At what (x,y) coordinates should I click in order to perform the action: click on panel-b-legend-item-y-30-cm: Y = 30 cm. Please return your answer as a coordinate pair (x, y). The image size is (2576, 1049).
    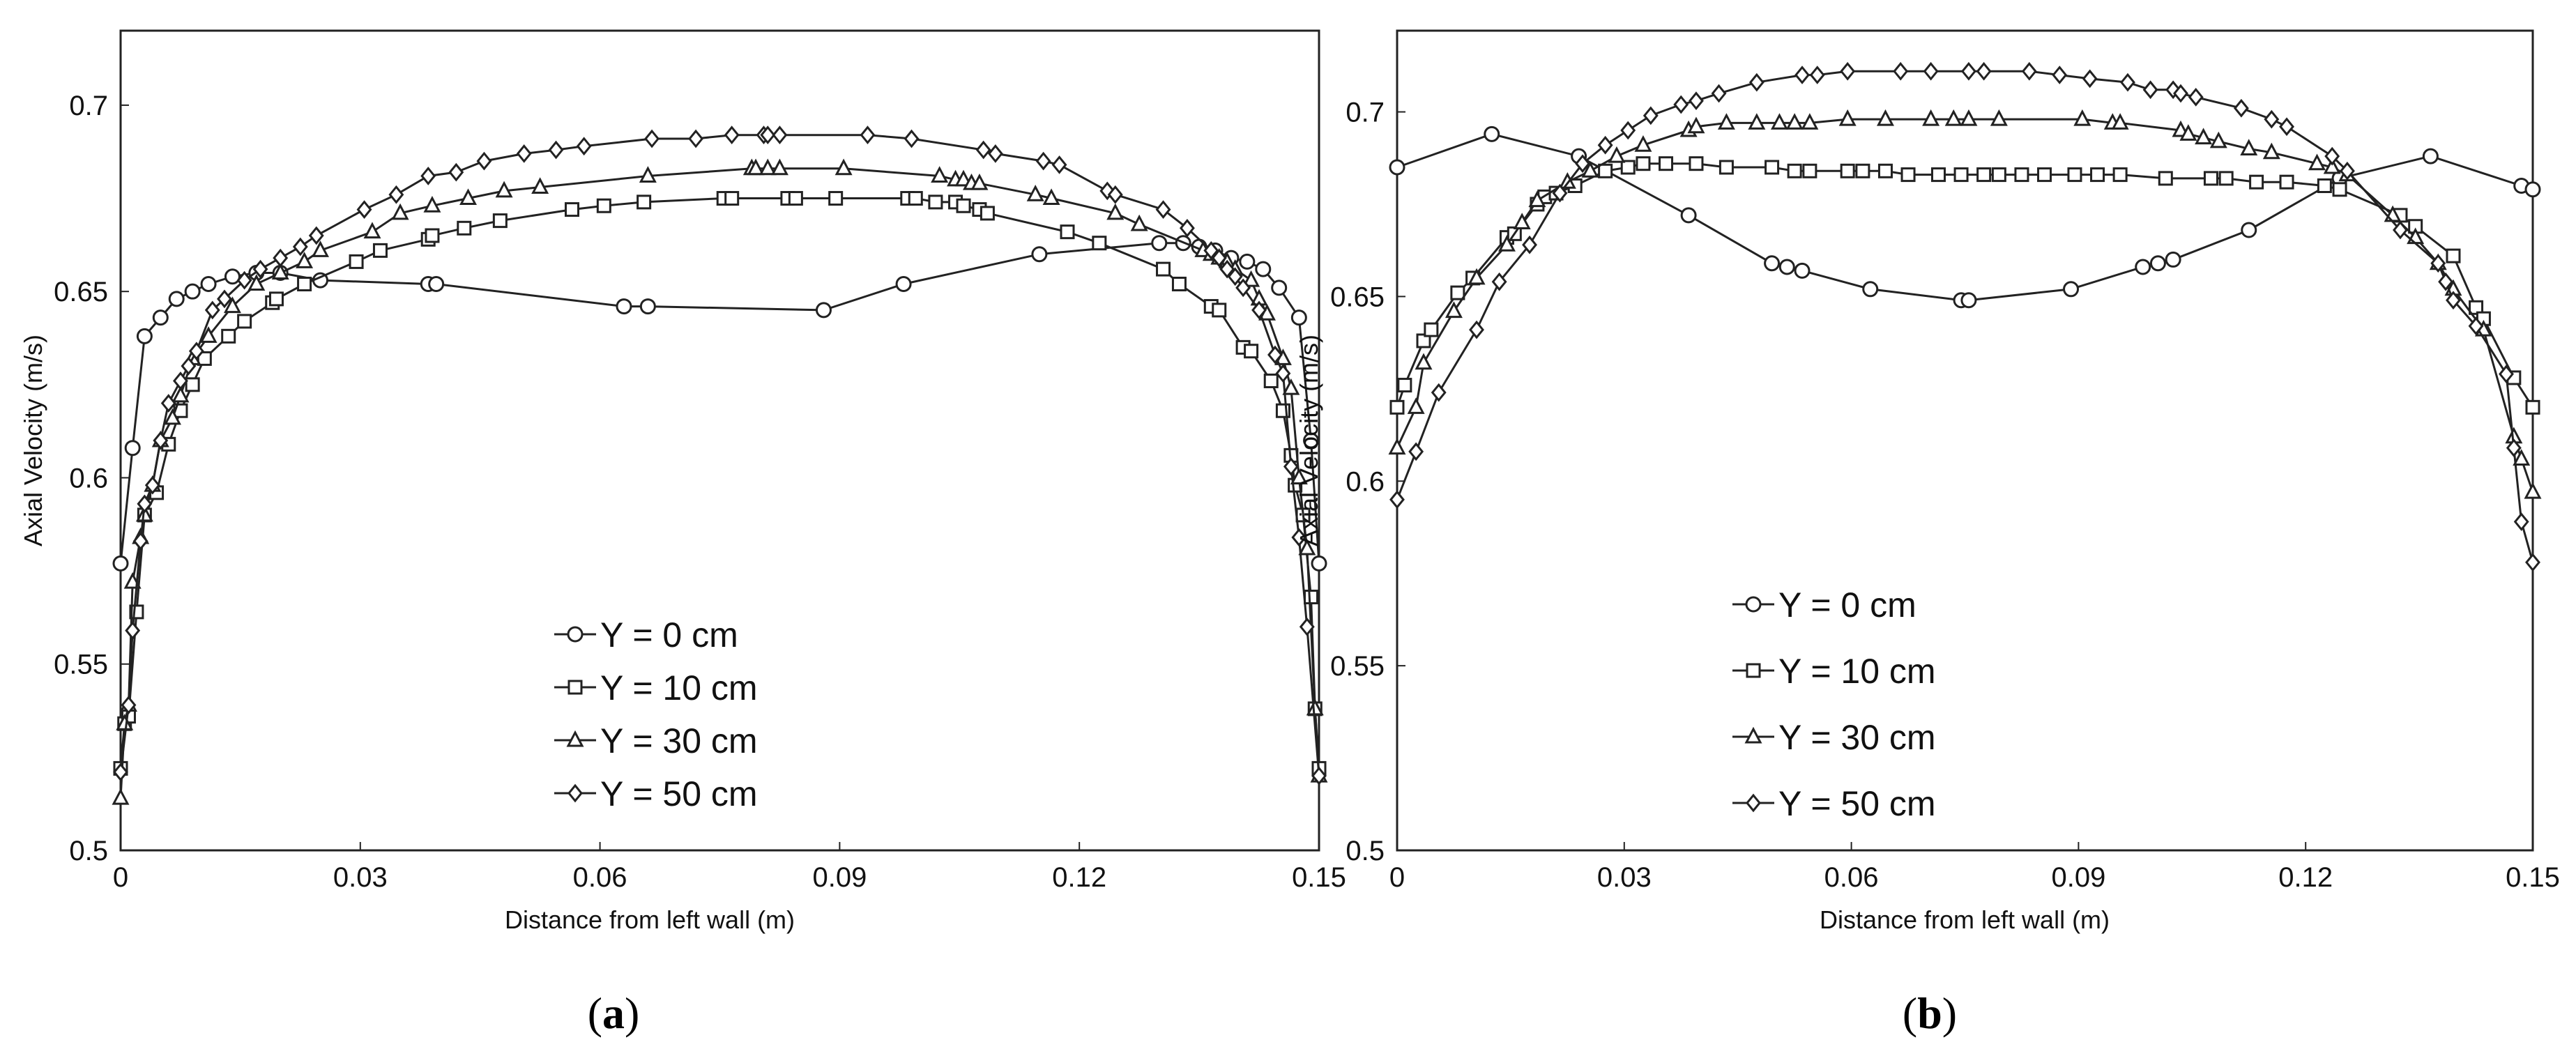
    Looking at the image, I should click on (1834, 737).